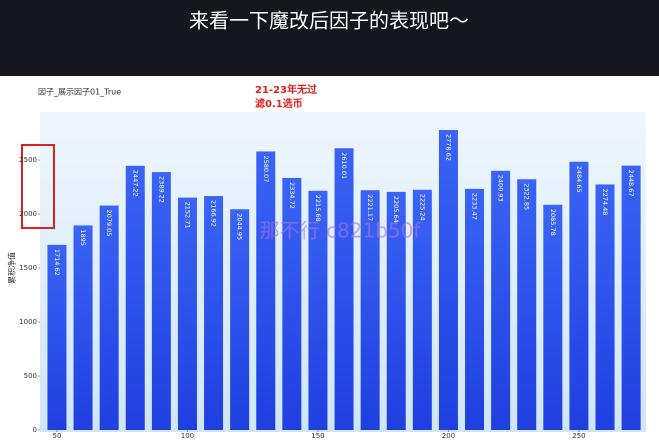 This screenshot has height=447, width=659. What do you see at coordinates (30, 376) in the screenshot?
I see `y-tick-label: 500` at bounding box center [30, 376].